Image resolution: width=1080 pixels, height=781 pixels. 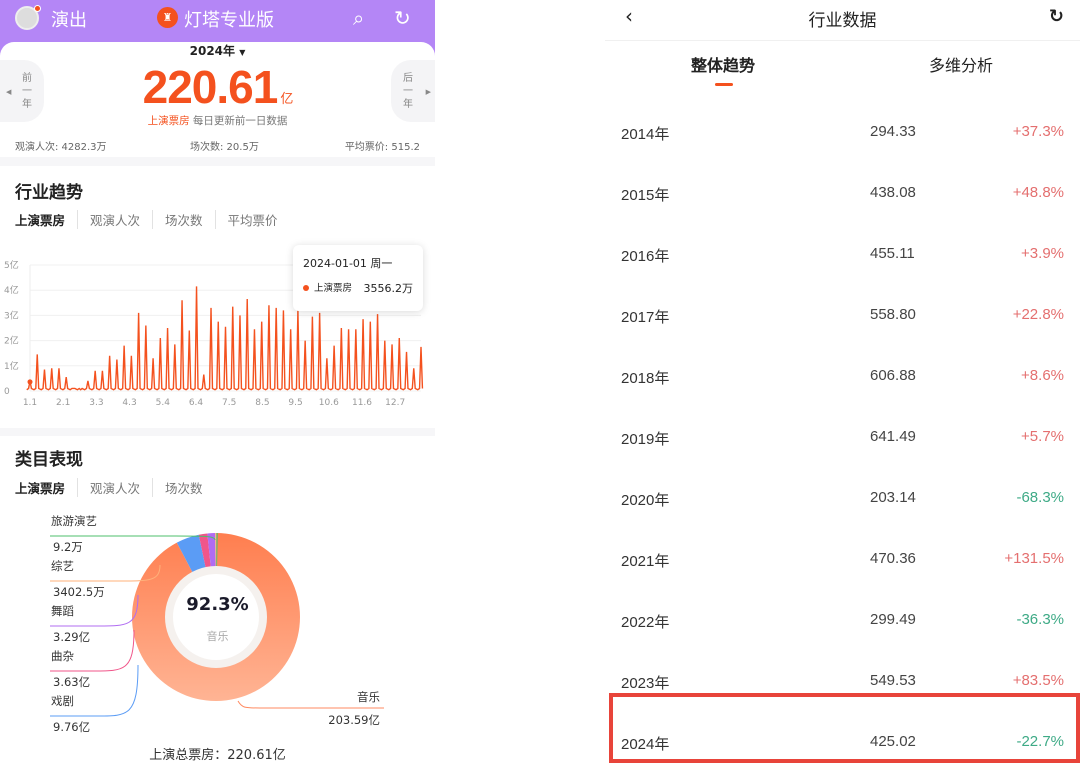 I want to click on x-tick-label: 8.5, so click(x=262, y=403).